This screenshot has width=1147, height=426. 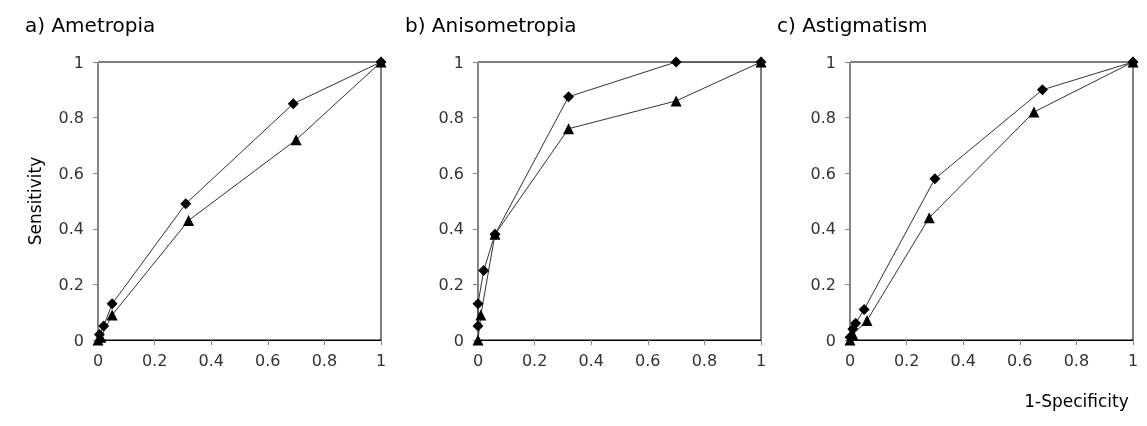 I want to click on chart-title: a) Ametropia, so click(x=90, y=25).